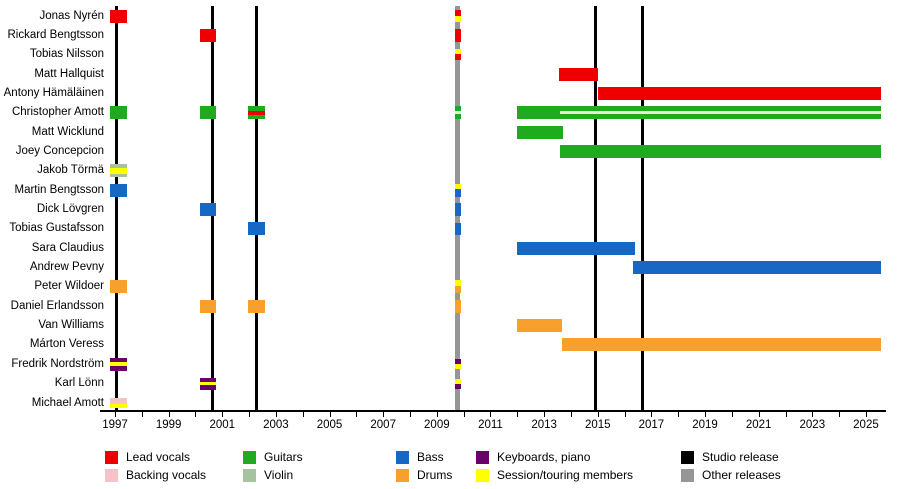 Image resolution: width=900 pixels, height=489 pixels. Describe the element at coordinates (687, 475) in the screenshot. I see `legend-swatch-other` at that location.